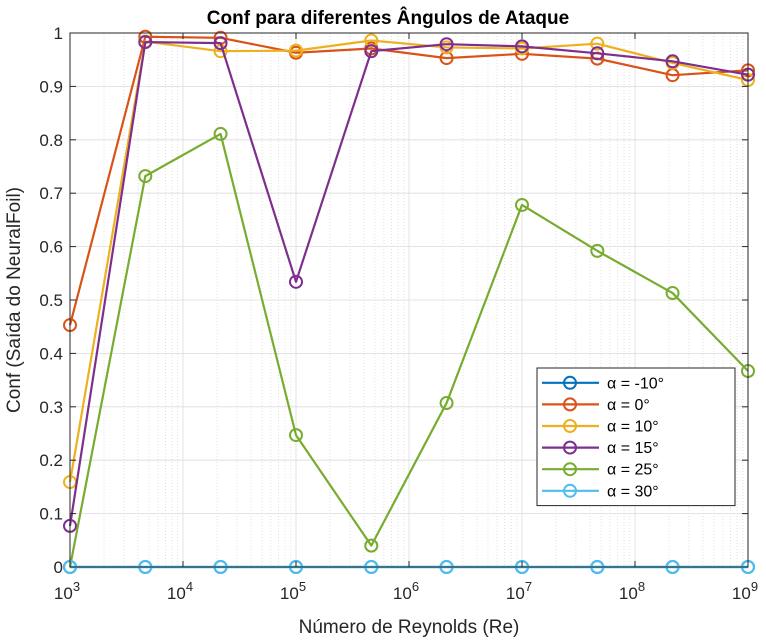  Describe the element at coordinates (180, 591) in the screenshot. I see `x-tick-label: 10⁴` at that location.